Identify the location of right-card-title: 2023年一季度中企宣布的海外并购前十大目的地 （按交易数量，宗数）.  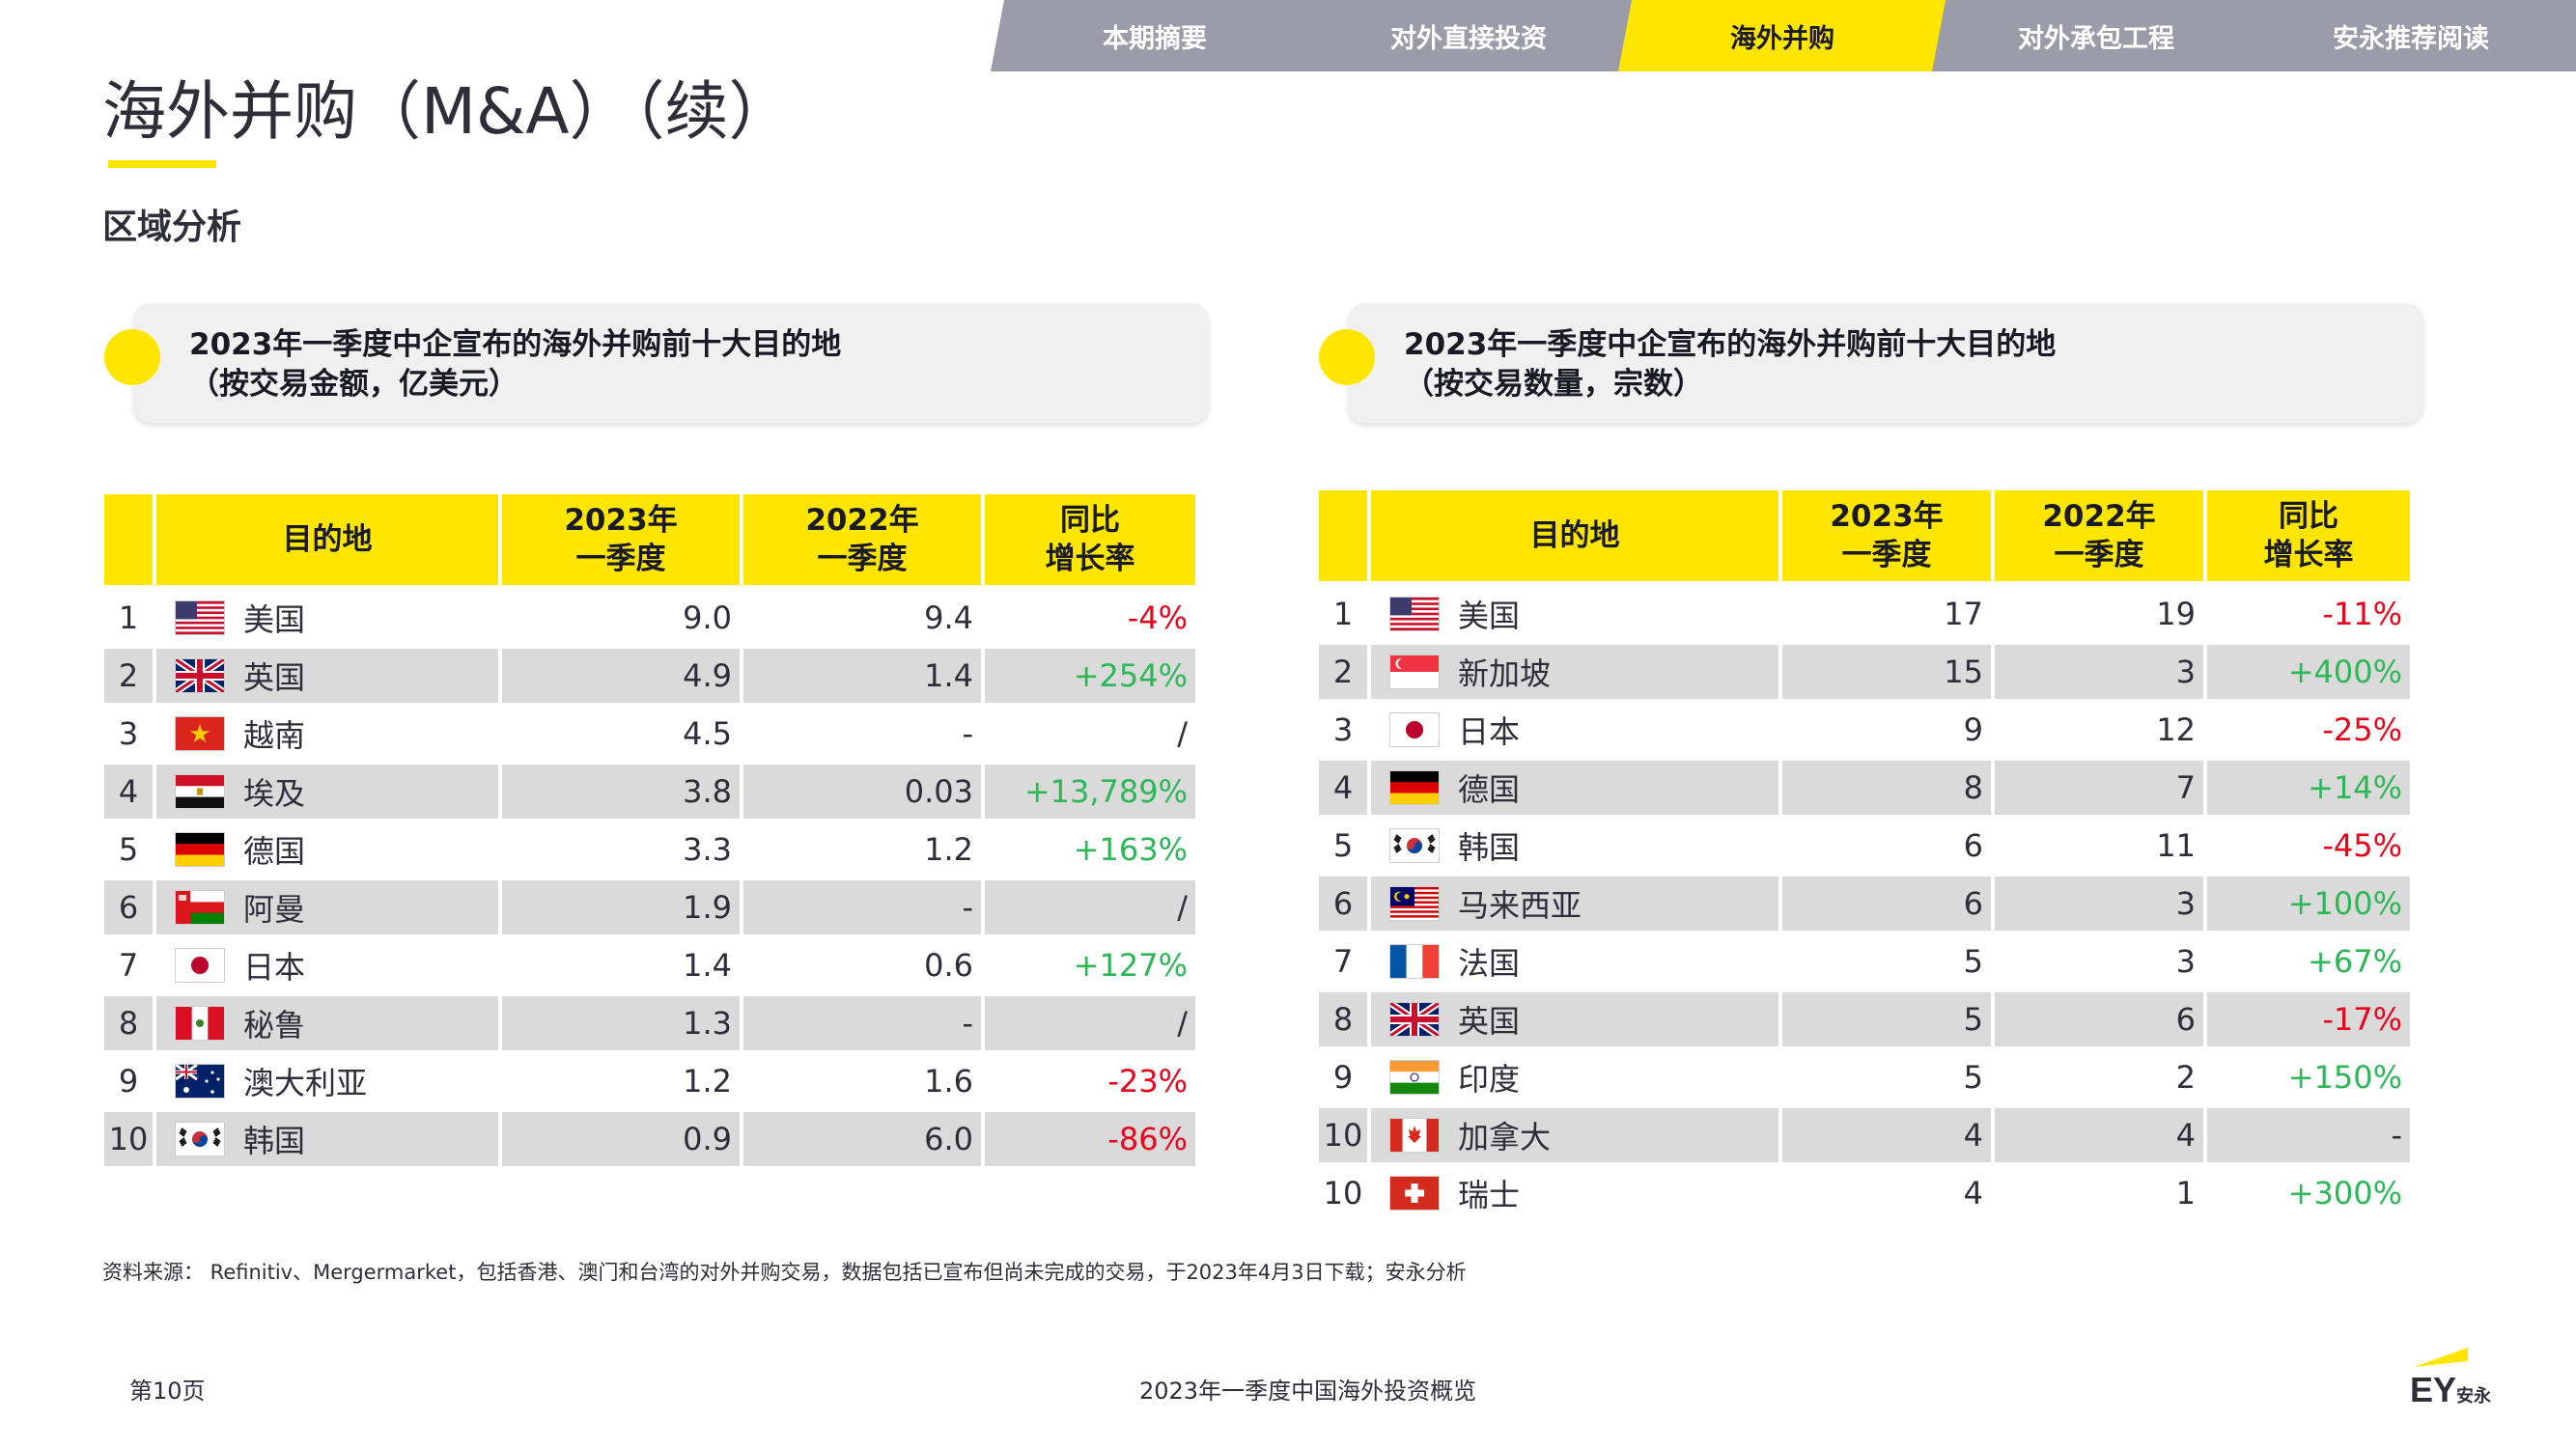
(1730, 365).